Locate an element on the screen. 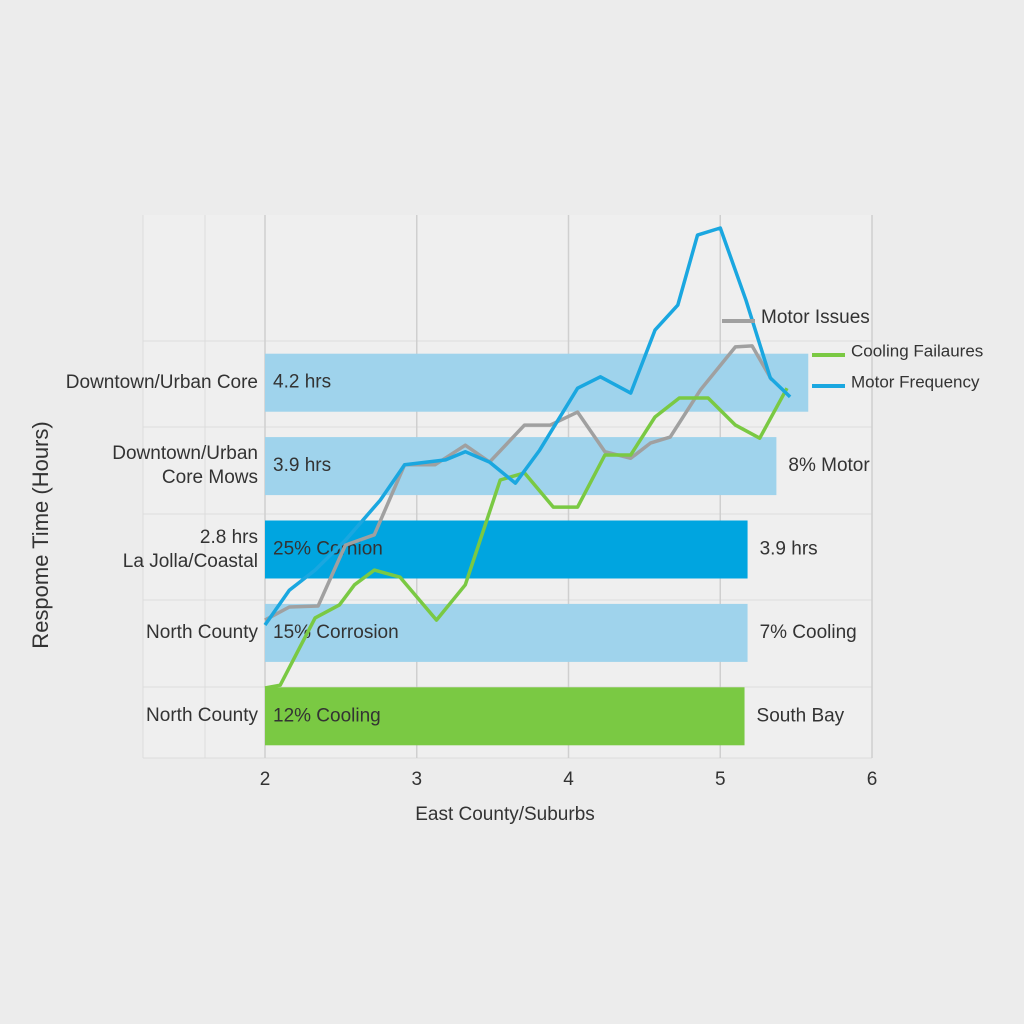 Image resolution: width=1024 pixels, height=1024 pixels. side-label: 8% Motor is located at coordinates (829, 465).